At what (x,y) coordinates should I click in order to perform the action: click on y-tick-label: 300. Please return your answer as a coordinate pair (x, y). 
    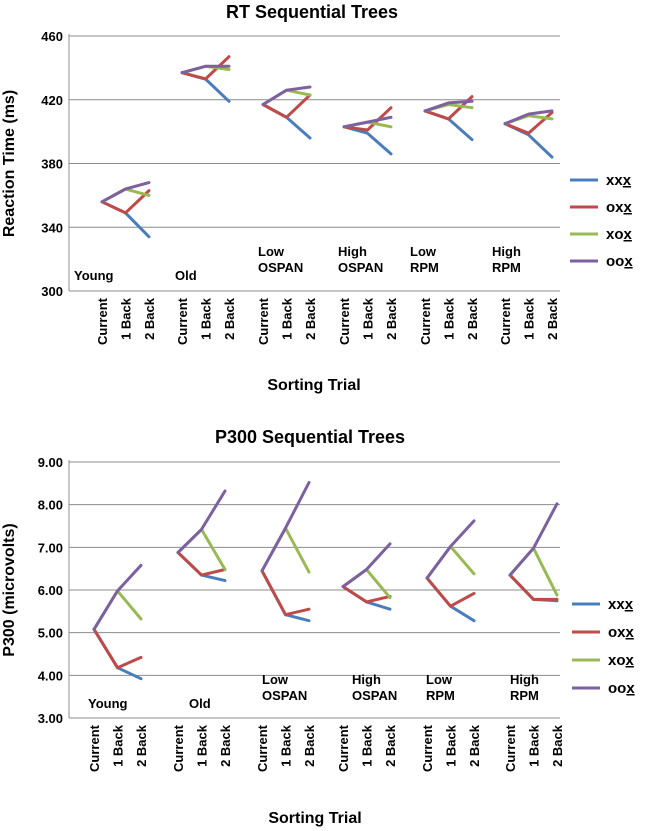
    Looking at the image, I should click on (52, 291).